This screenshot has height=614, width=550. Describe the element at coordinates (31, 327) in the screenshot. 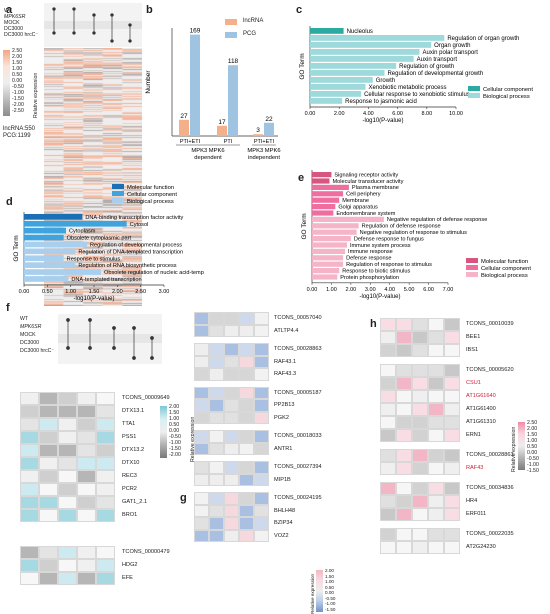

I see `cond-mpk6sr: MPK6SR` at that location.